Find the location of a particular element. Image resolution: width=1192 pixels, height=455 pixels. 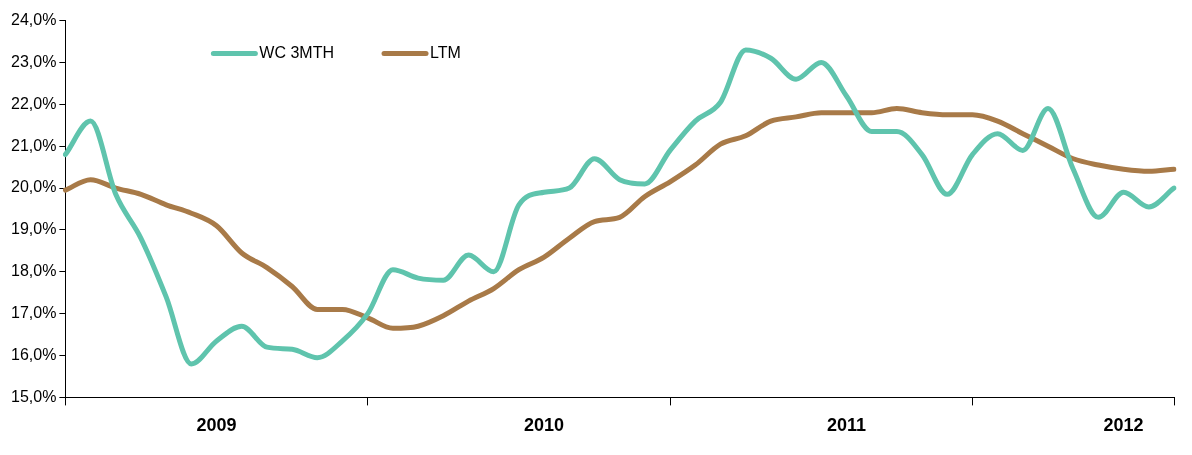

legend-label: WC 3MTH is located at coordinates (297, 53).